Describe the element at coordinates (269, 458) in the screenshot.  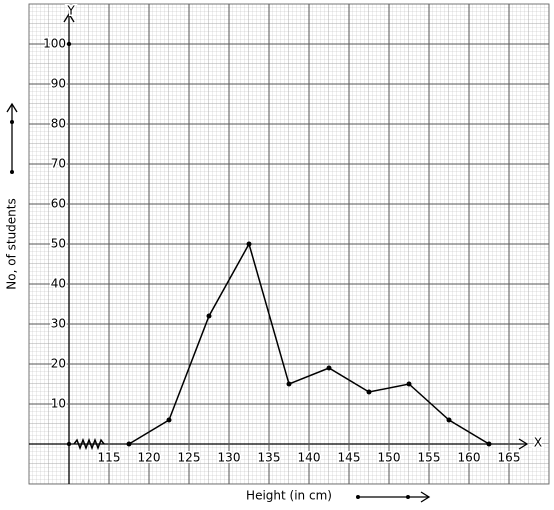
I see `x-tick-label: 135` at that location.